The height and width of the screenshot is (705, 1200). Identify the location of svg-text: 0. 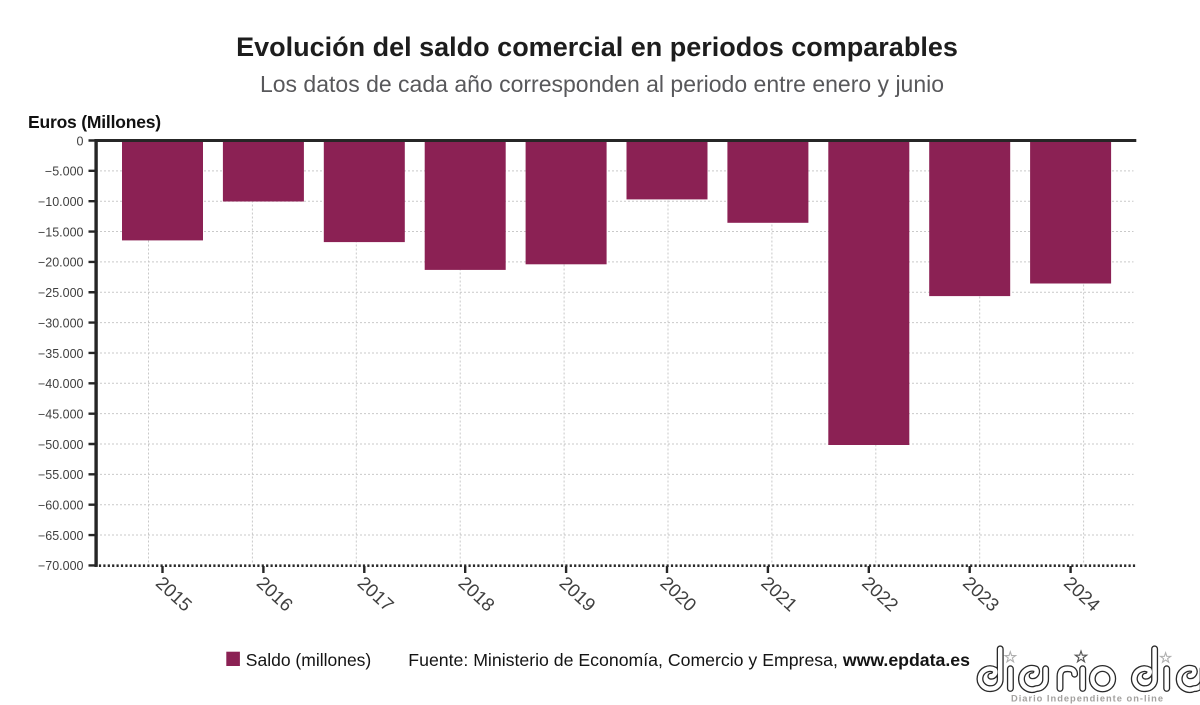
(80, 141).